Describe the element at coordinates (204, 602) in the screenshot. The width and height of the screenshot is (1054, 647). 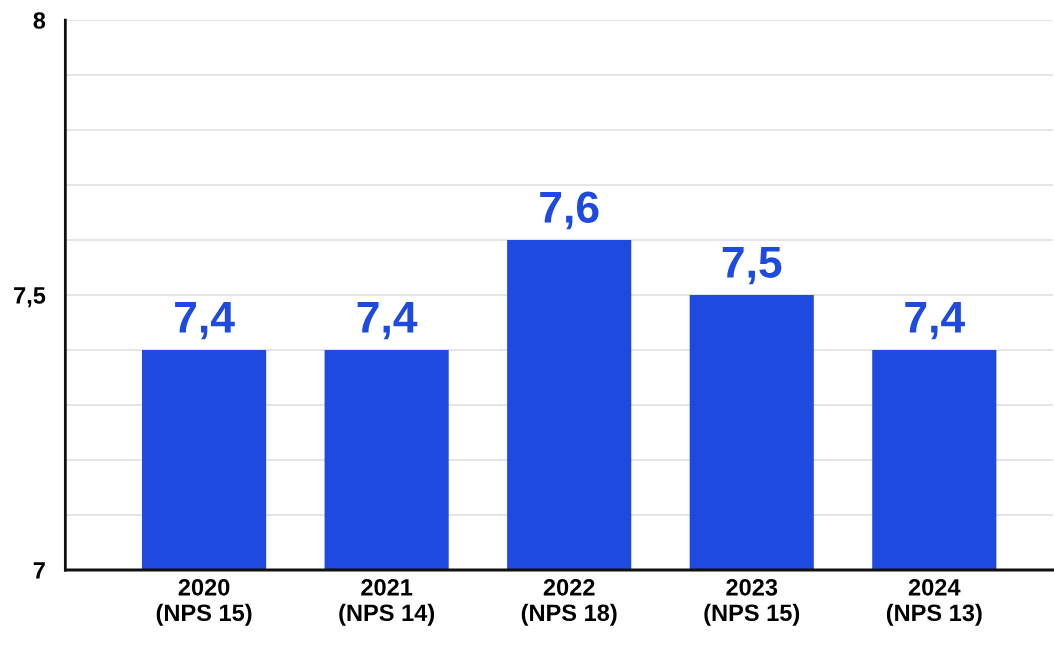
I see `x-tick-label: 2020 (NPS 15)` at that location.